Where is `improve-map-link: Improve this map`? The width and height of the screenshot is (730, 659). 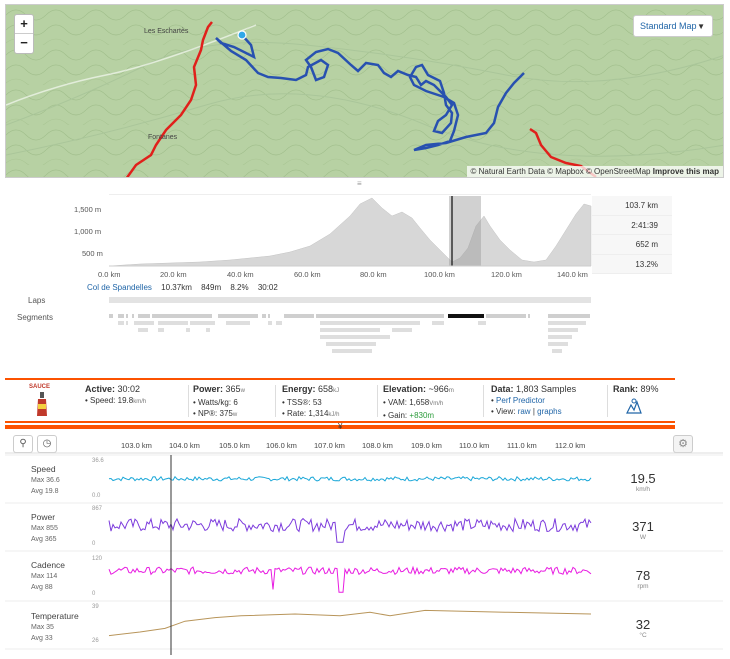
improve-map-link: Improve this map is located at coordinates (685, 171).